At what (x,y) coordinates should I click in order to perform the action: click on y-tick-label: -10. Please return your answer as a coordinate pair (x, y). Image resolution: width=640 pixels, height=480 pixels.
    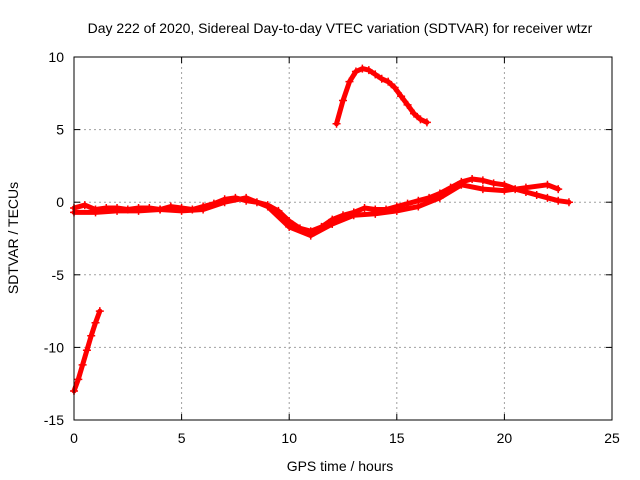
    Looking at the image, I should click on (54, 347).